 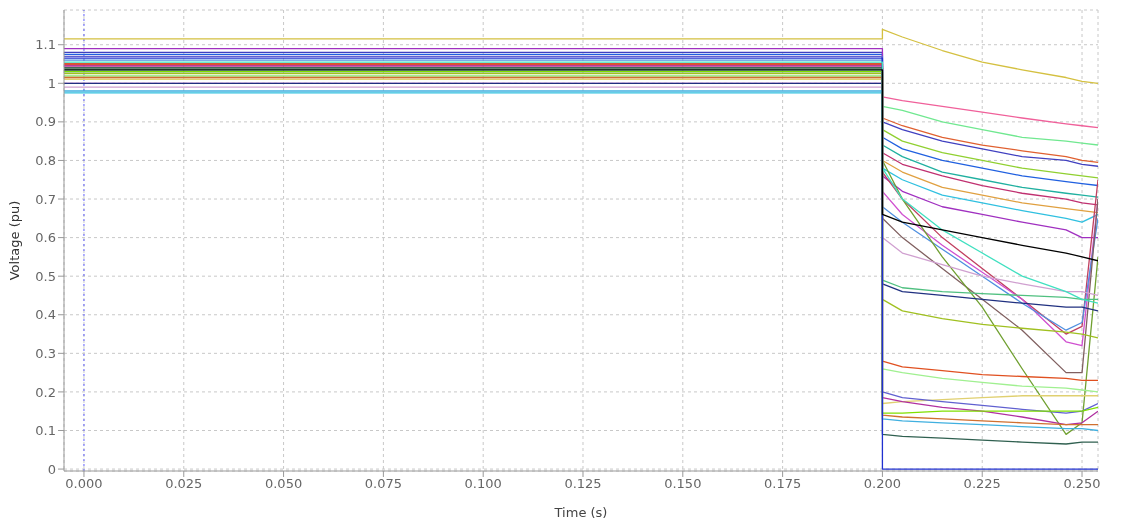 What do you see at coordinates (51, 469) in the screenshot?
I see `y-tick-label: 0` at bounding box center [51, 469].